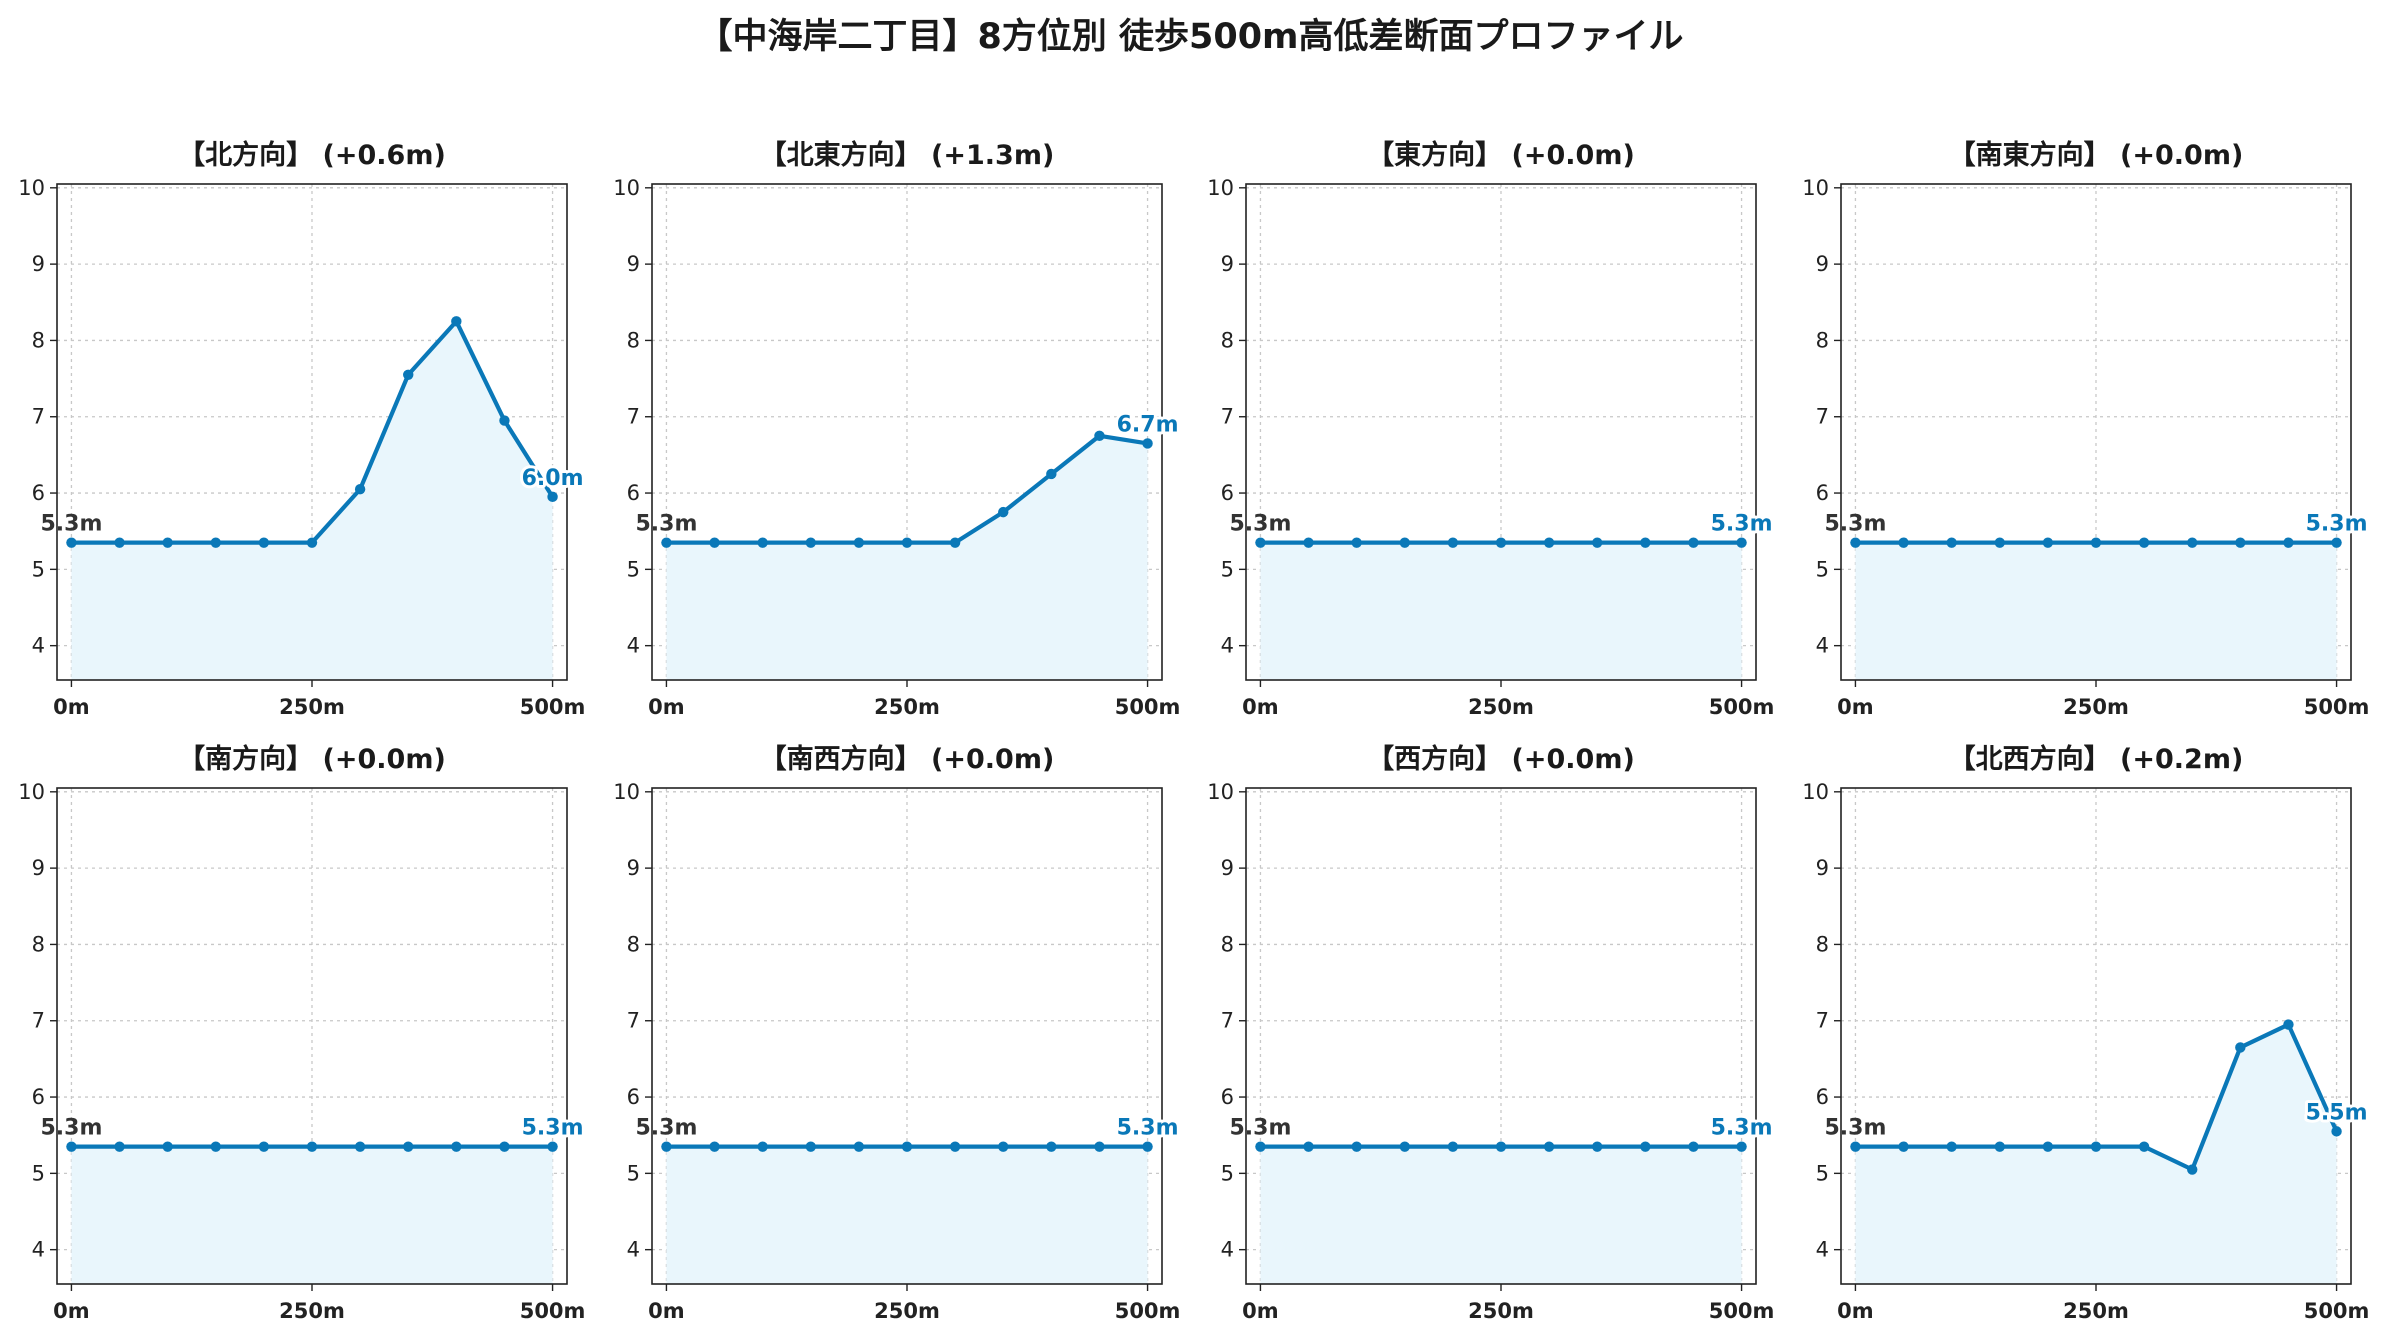  What do you see at coordinates (1501, 155) in the screenshot?
I see `subplot-title: 【東方向】 (+0.0m)` at bounding box center [1501, 155].